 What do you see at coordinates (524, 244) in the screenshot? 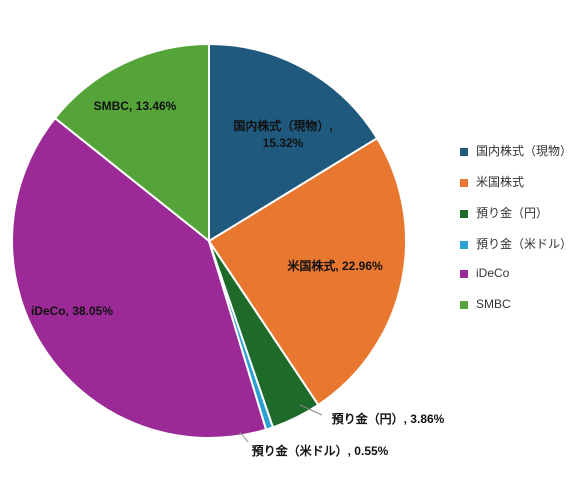
I see `legend-label: 預り金（米ドル）` at bounding box center [524, 244].